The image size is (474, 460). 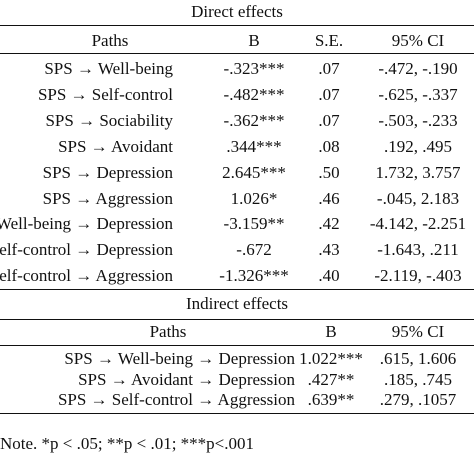 I want to click on direct-row-se: .46, so click(x=329, y=198).